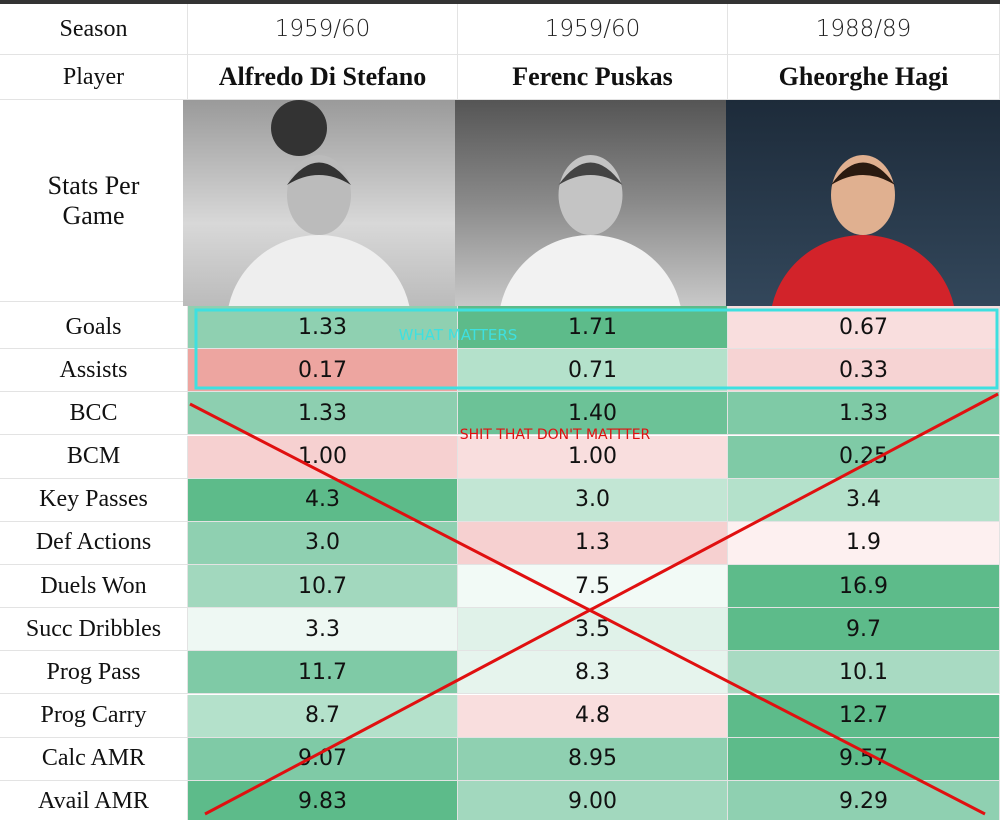 This screenshot has height=820, width=1000. What do you see at coordinates (94, 414) in the screenshot?
I see `stat-label: BCC` at bounding box center [94, 414].